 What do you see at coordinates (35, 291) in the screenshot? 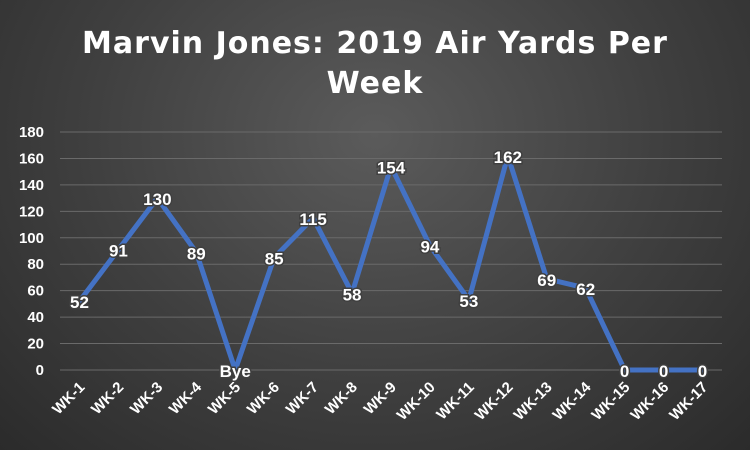
I see `y-tick-label: 60` at bounding box center [35, 291].